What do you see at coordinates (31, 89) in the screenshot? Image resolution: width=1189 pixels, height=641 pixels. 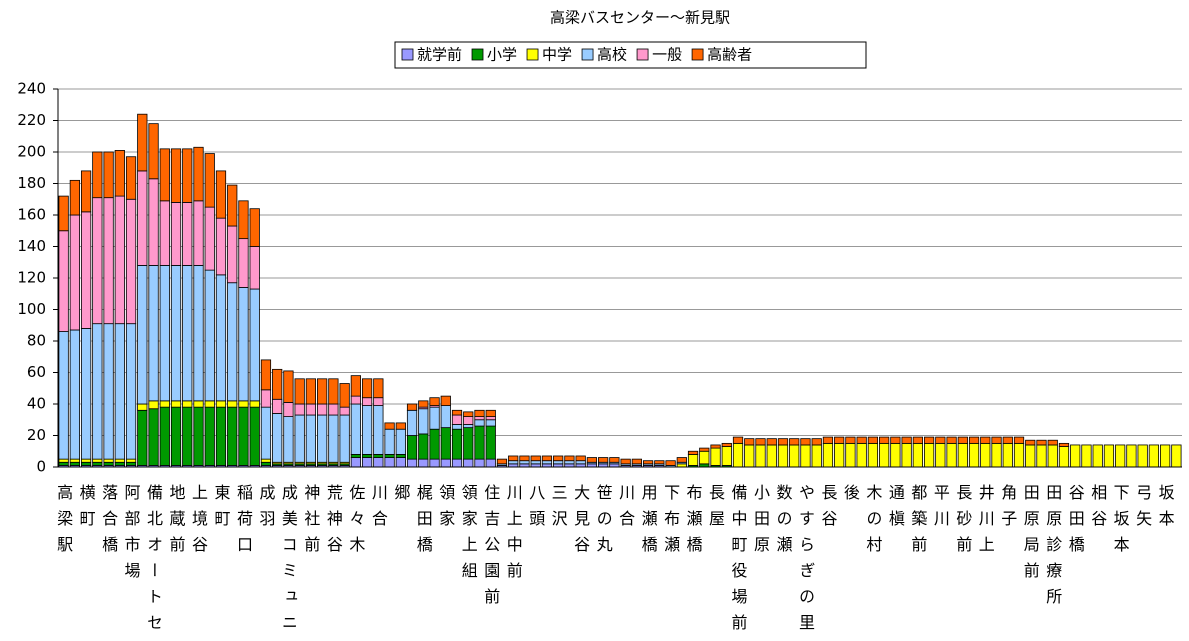 I see `y-tick-label: 240` at bounding box center [31, 89].